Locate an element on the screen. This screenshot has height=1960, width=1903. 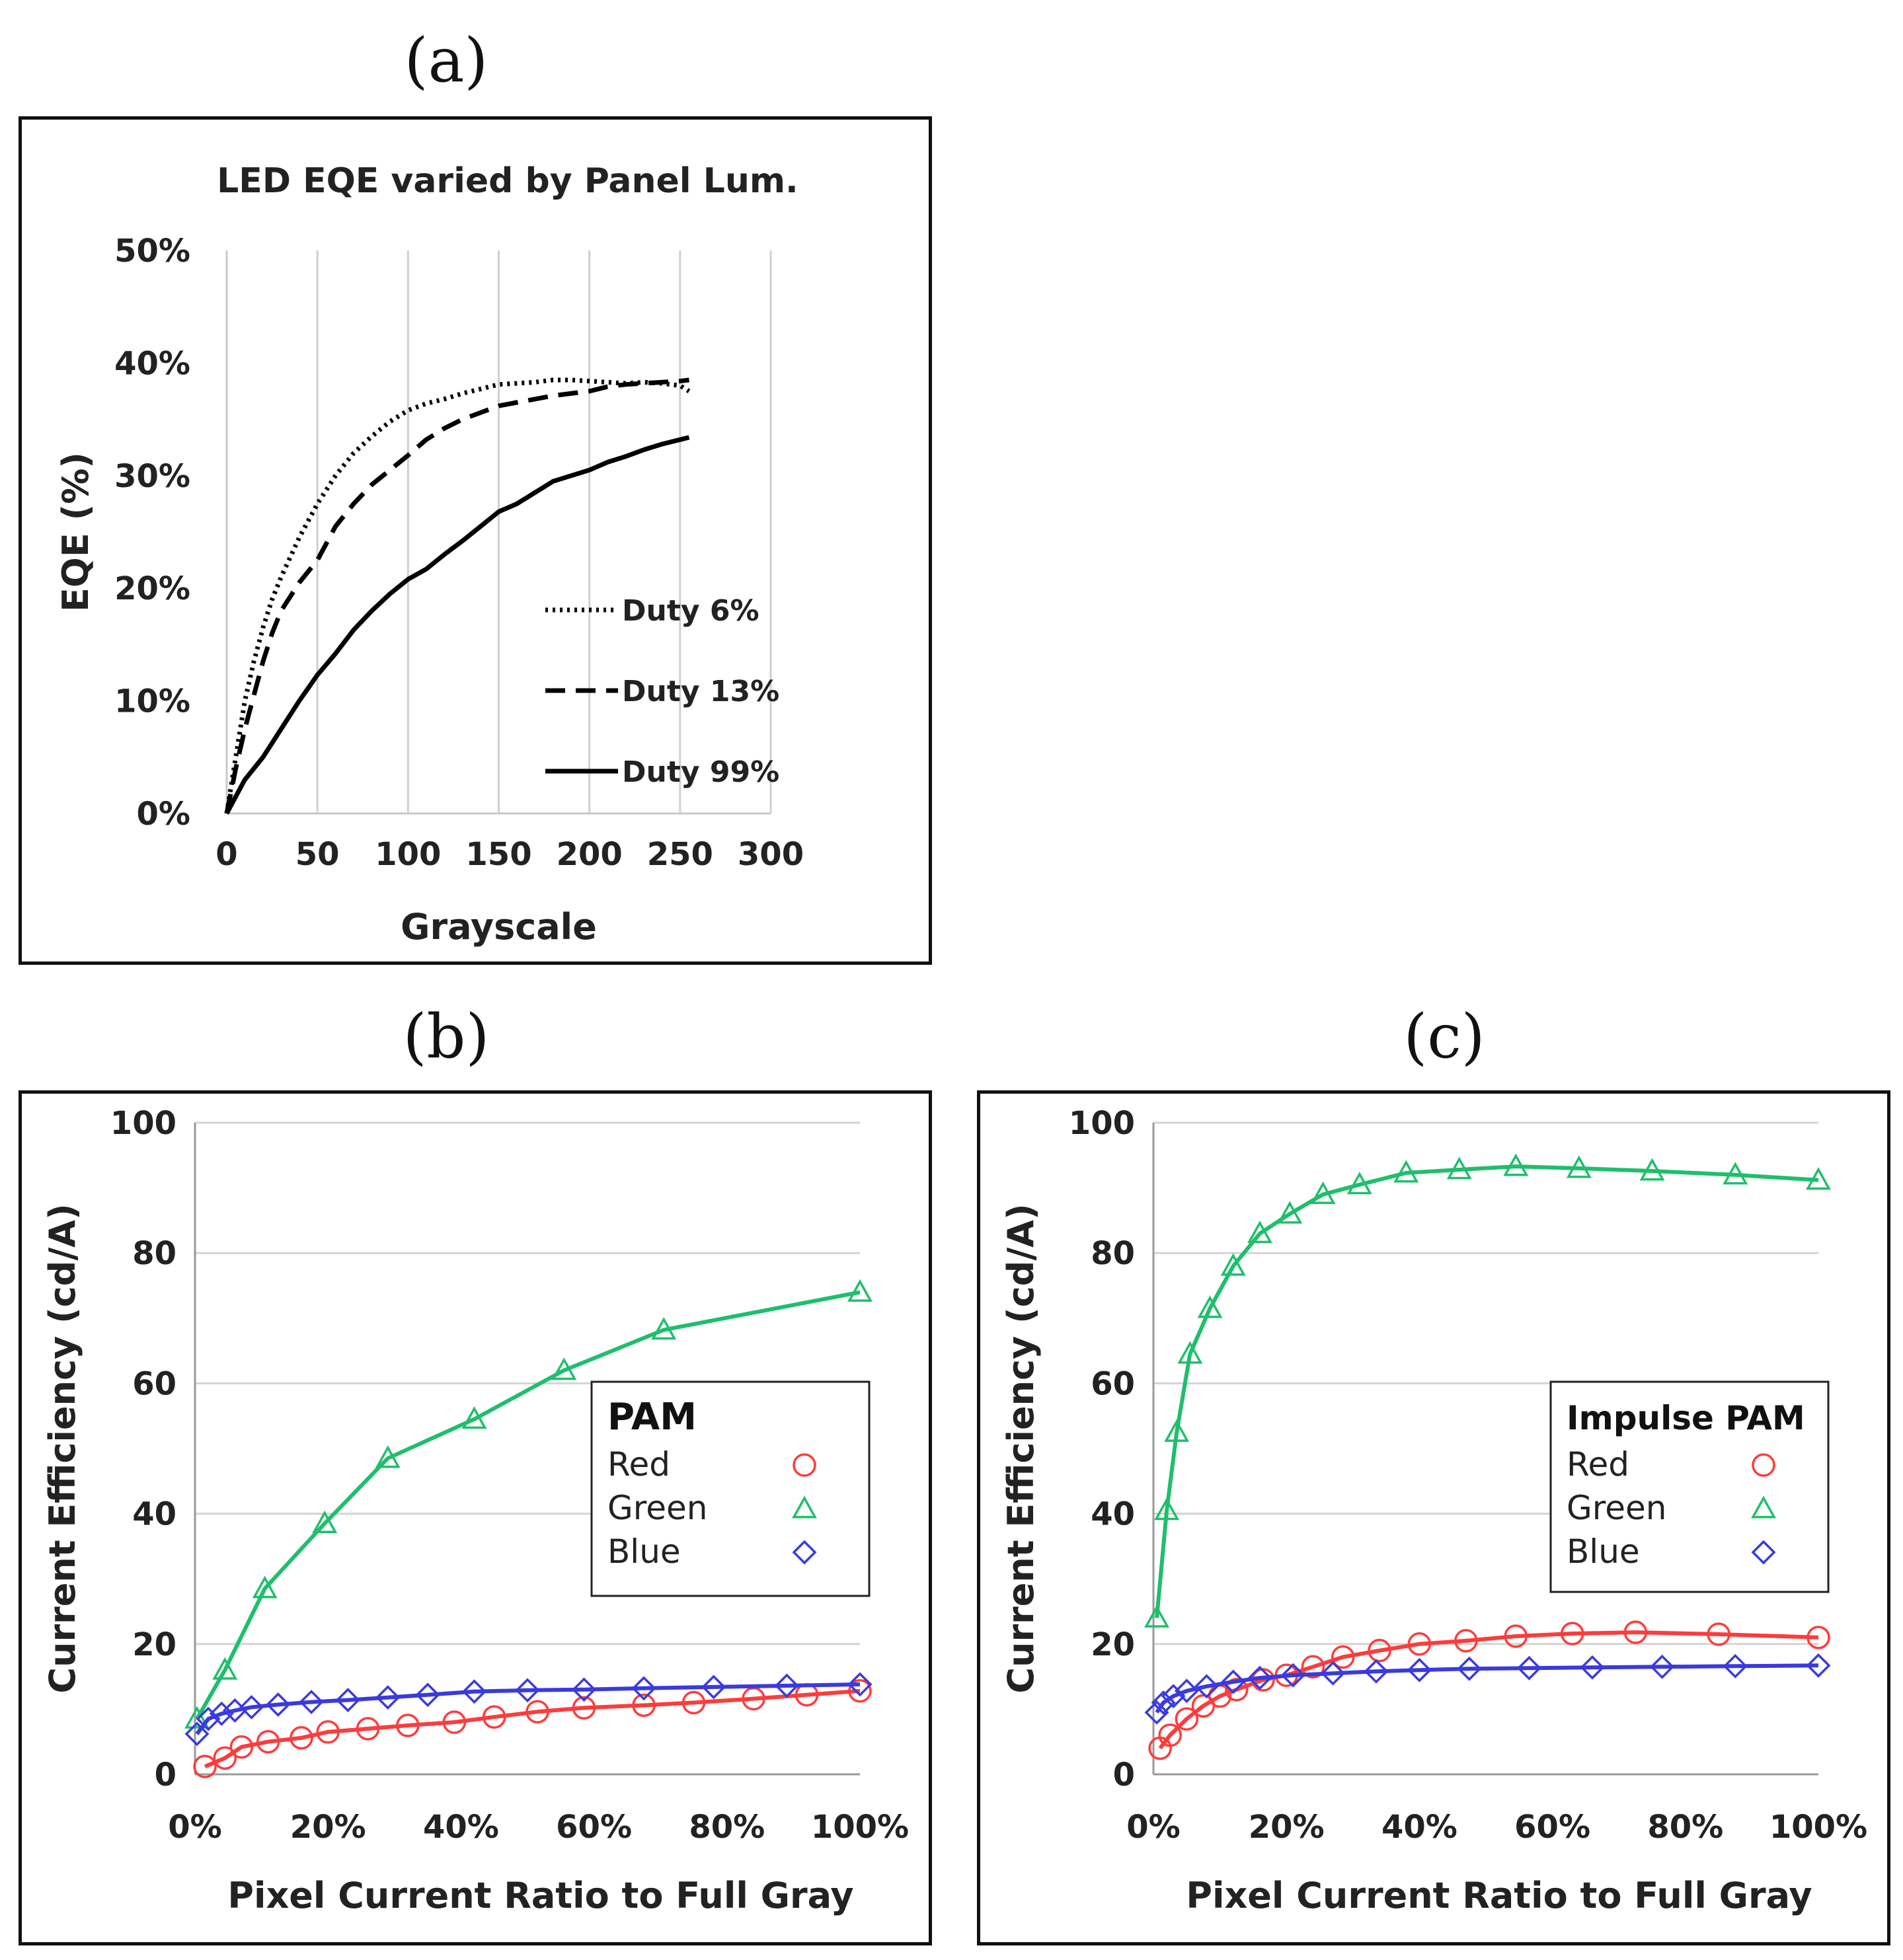
series-line-duty-6- is located at coordinates (458, 595).